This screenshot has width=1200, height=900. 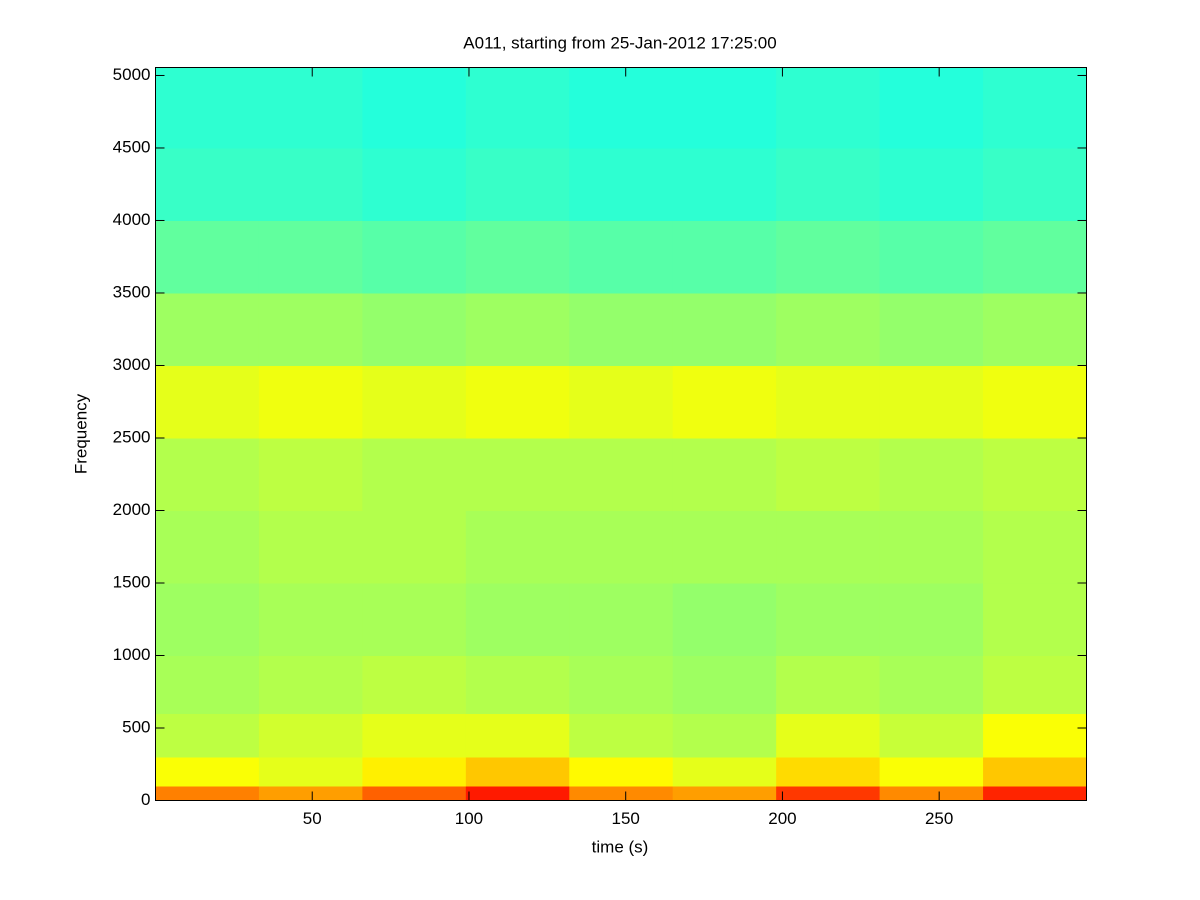 I want to click on y-tick-label: 500, so click(x=136, y=726).